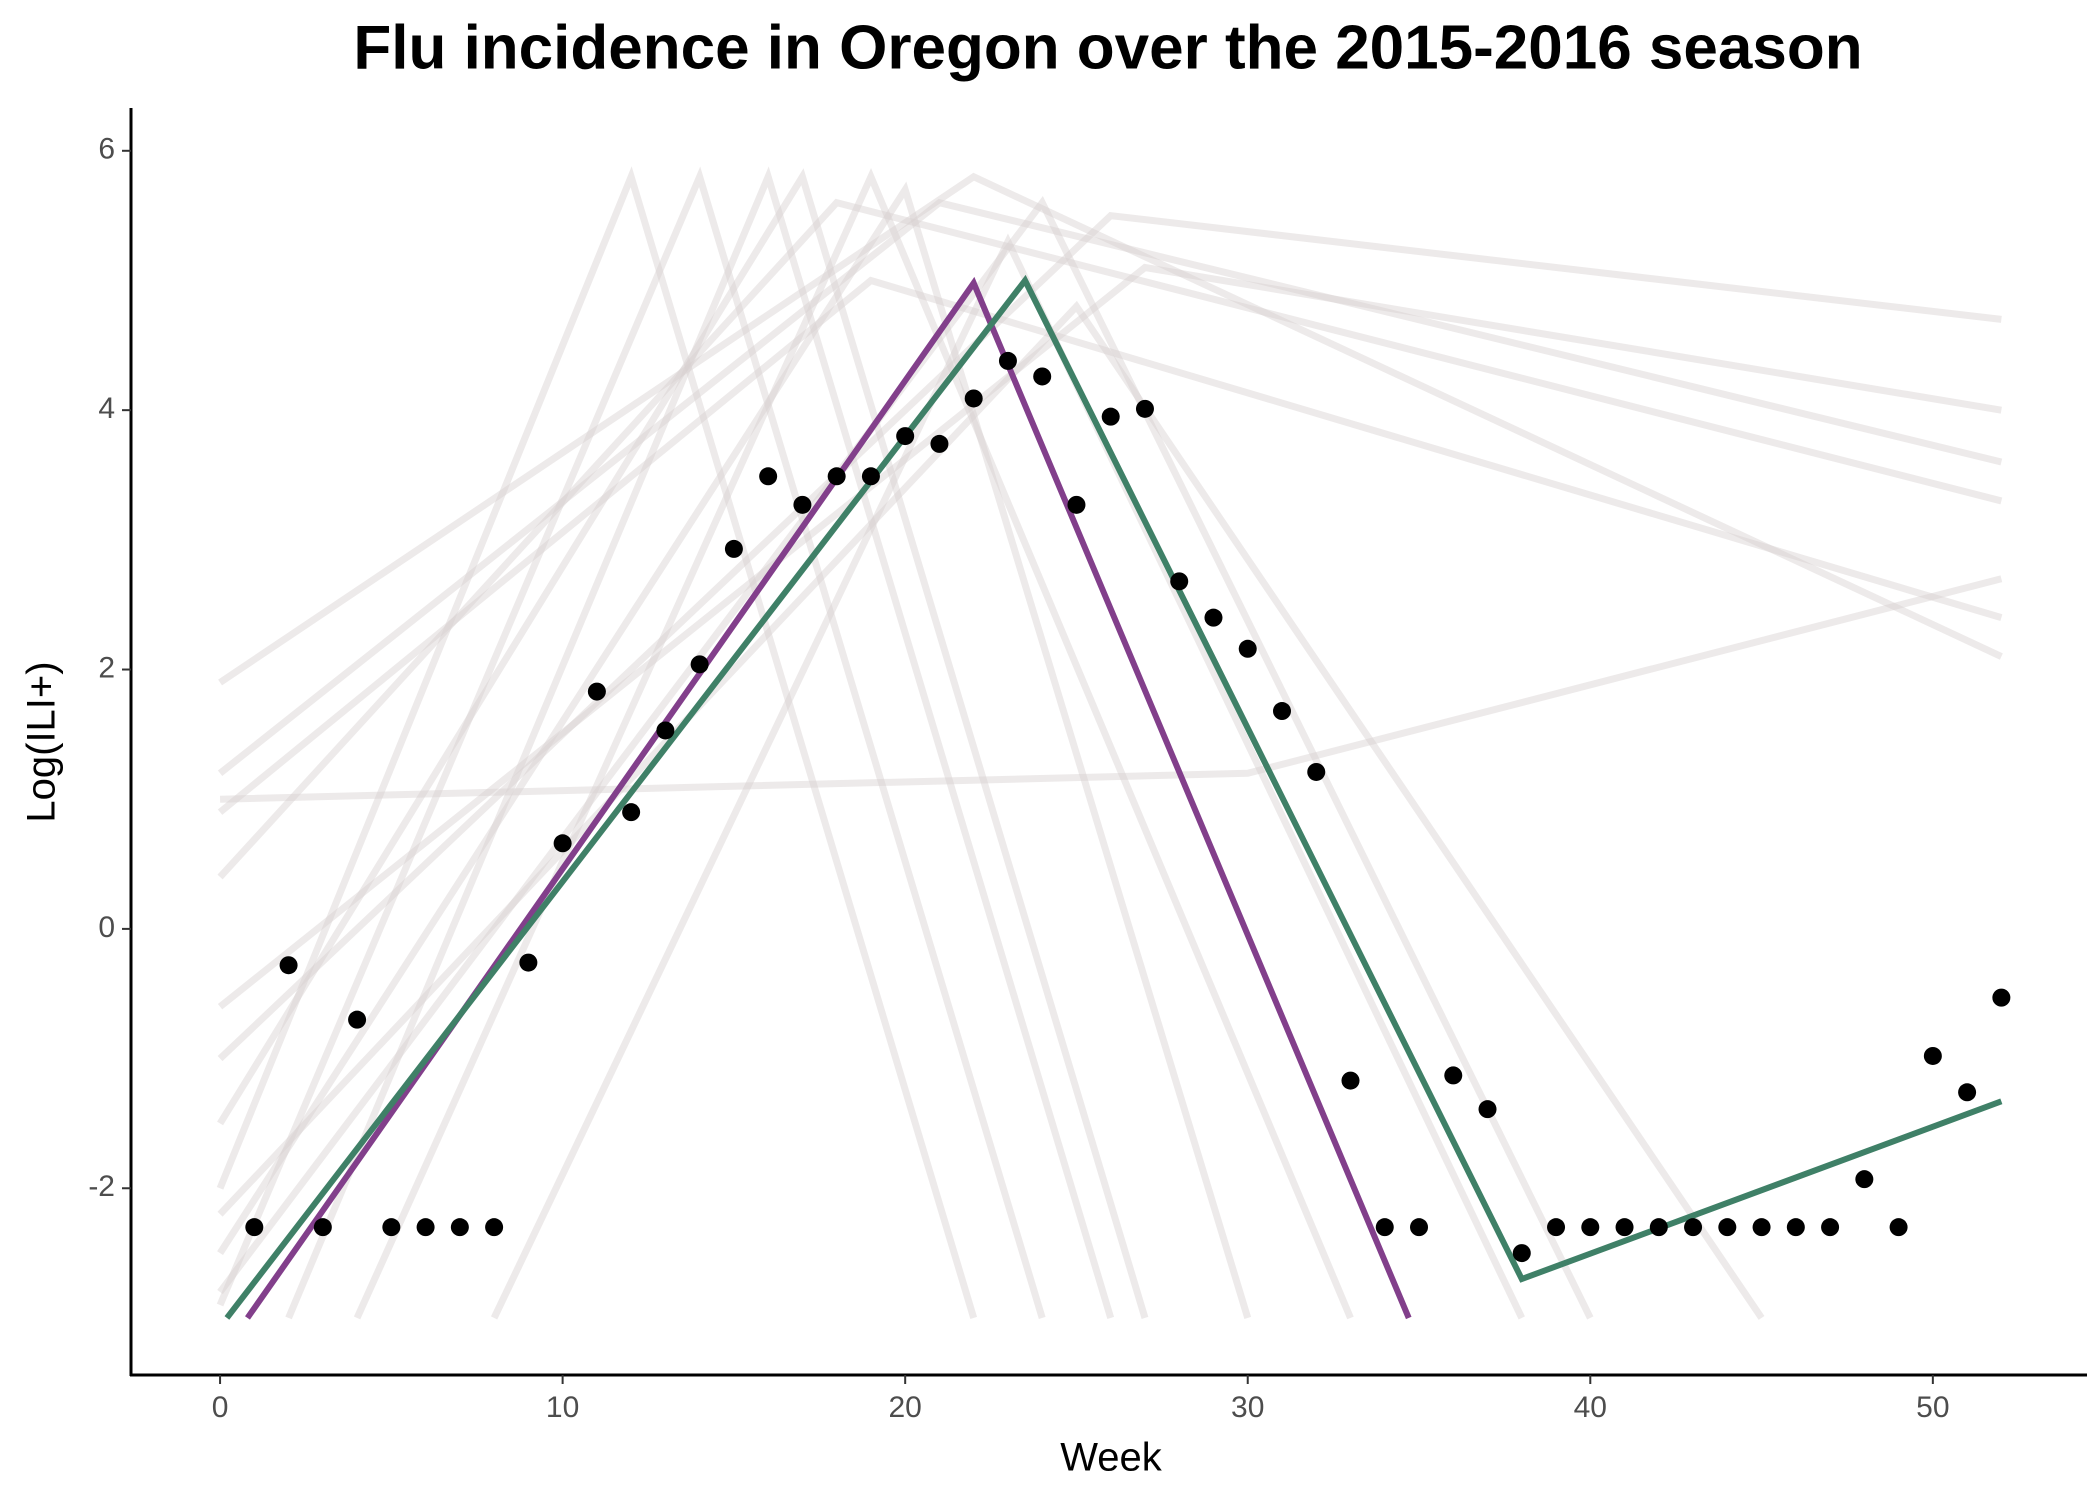 The height and width of the screenshot is (1500, 2100). I want to click on y-tick-label: -2, so click(101, 1186).